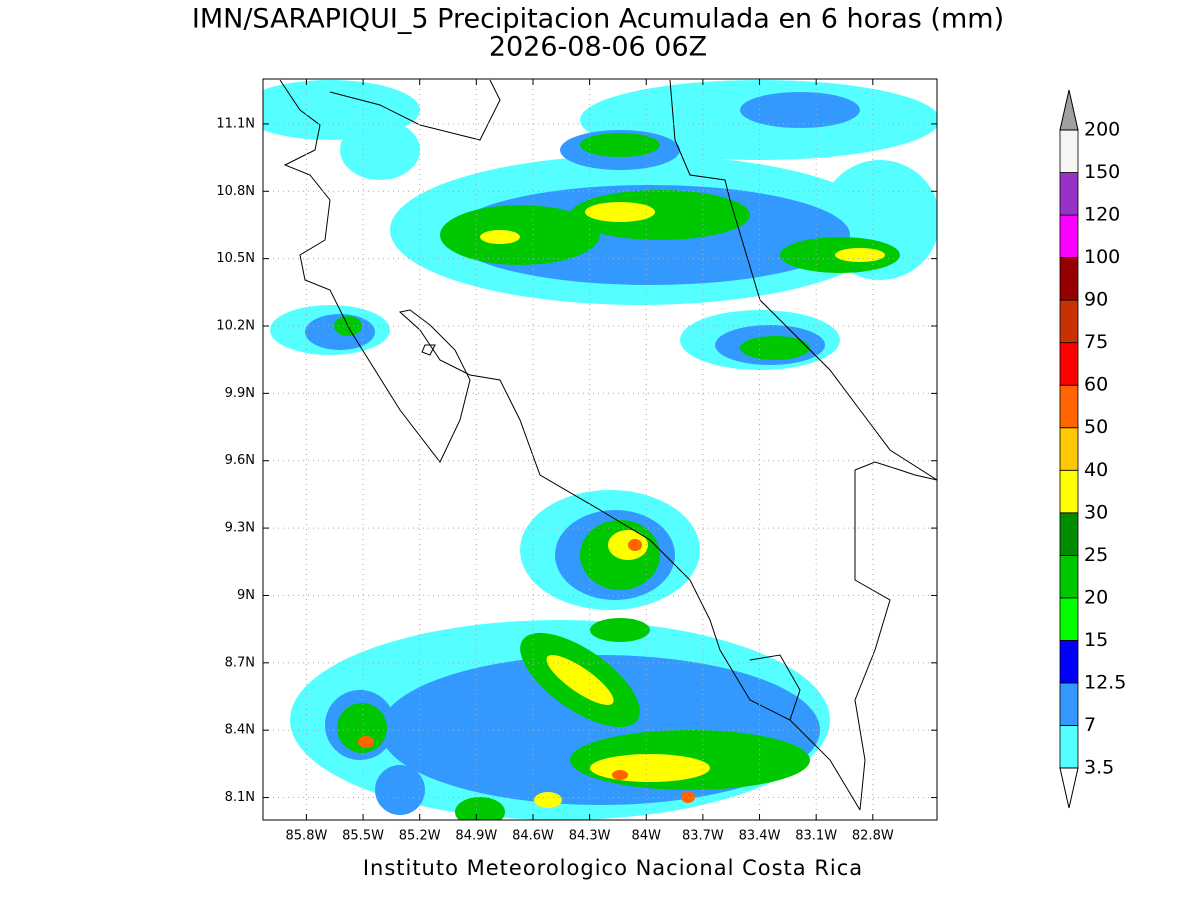 The image size is (1200, 900). Describe the element at coordinates (235, 326) in the screenshot. I see `y-tick-label: 10.2N` at that location.